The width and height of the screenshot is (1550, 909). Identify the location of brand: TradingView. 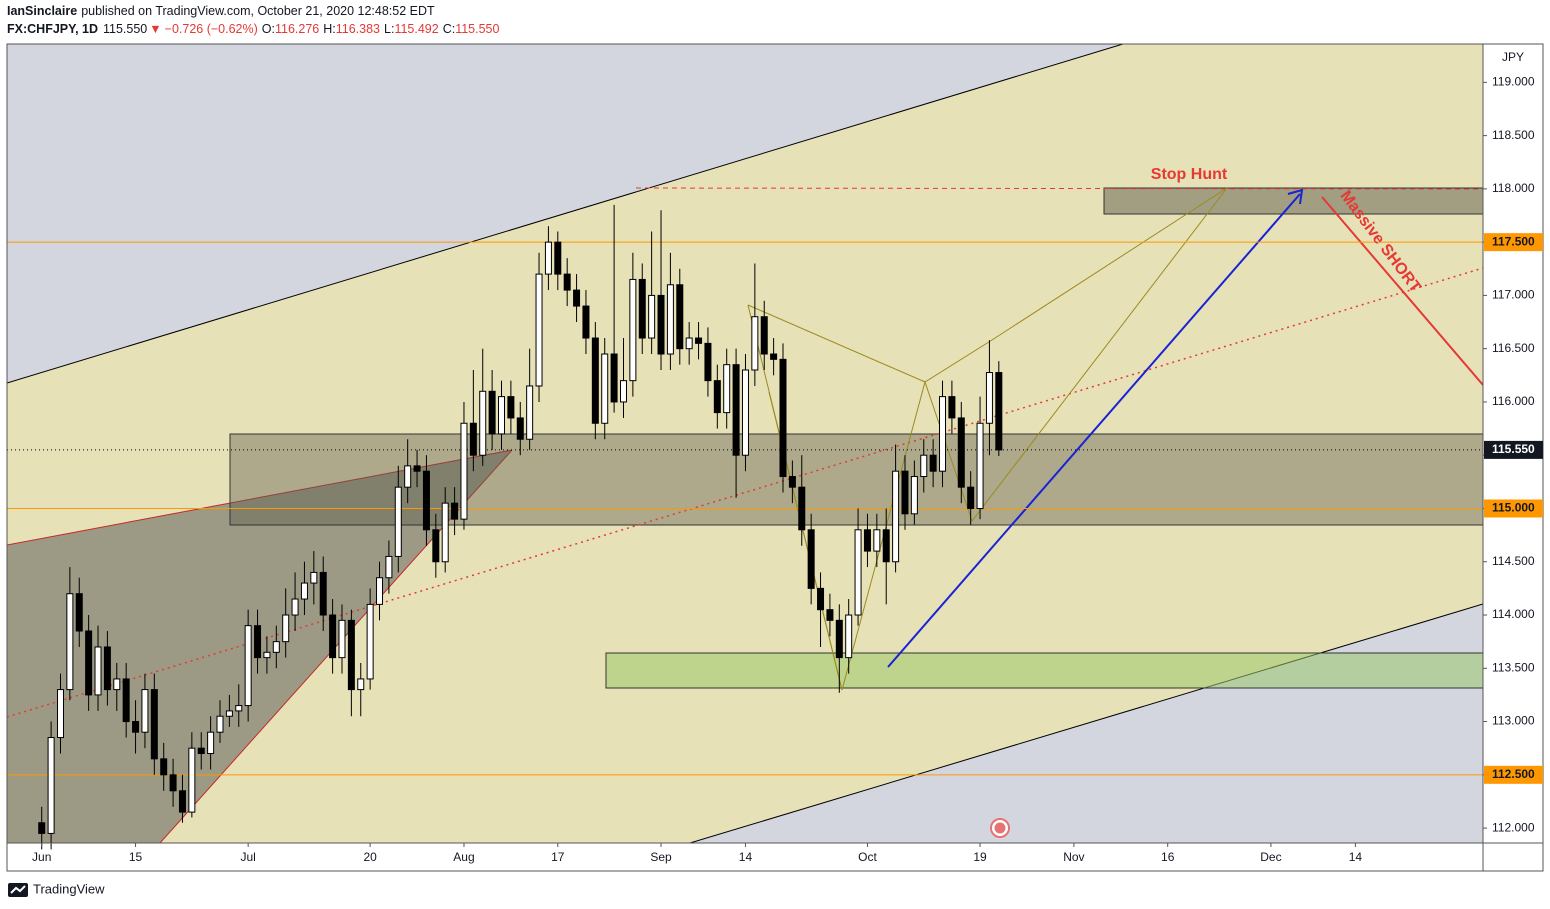
(69, 888).